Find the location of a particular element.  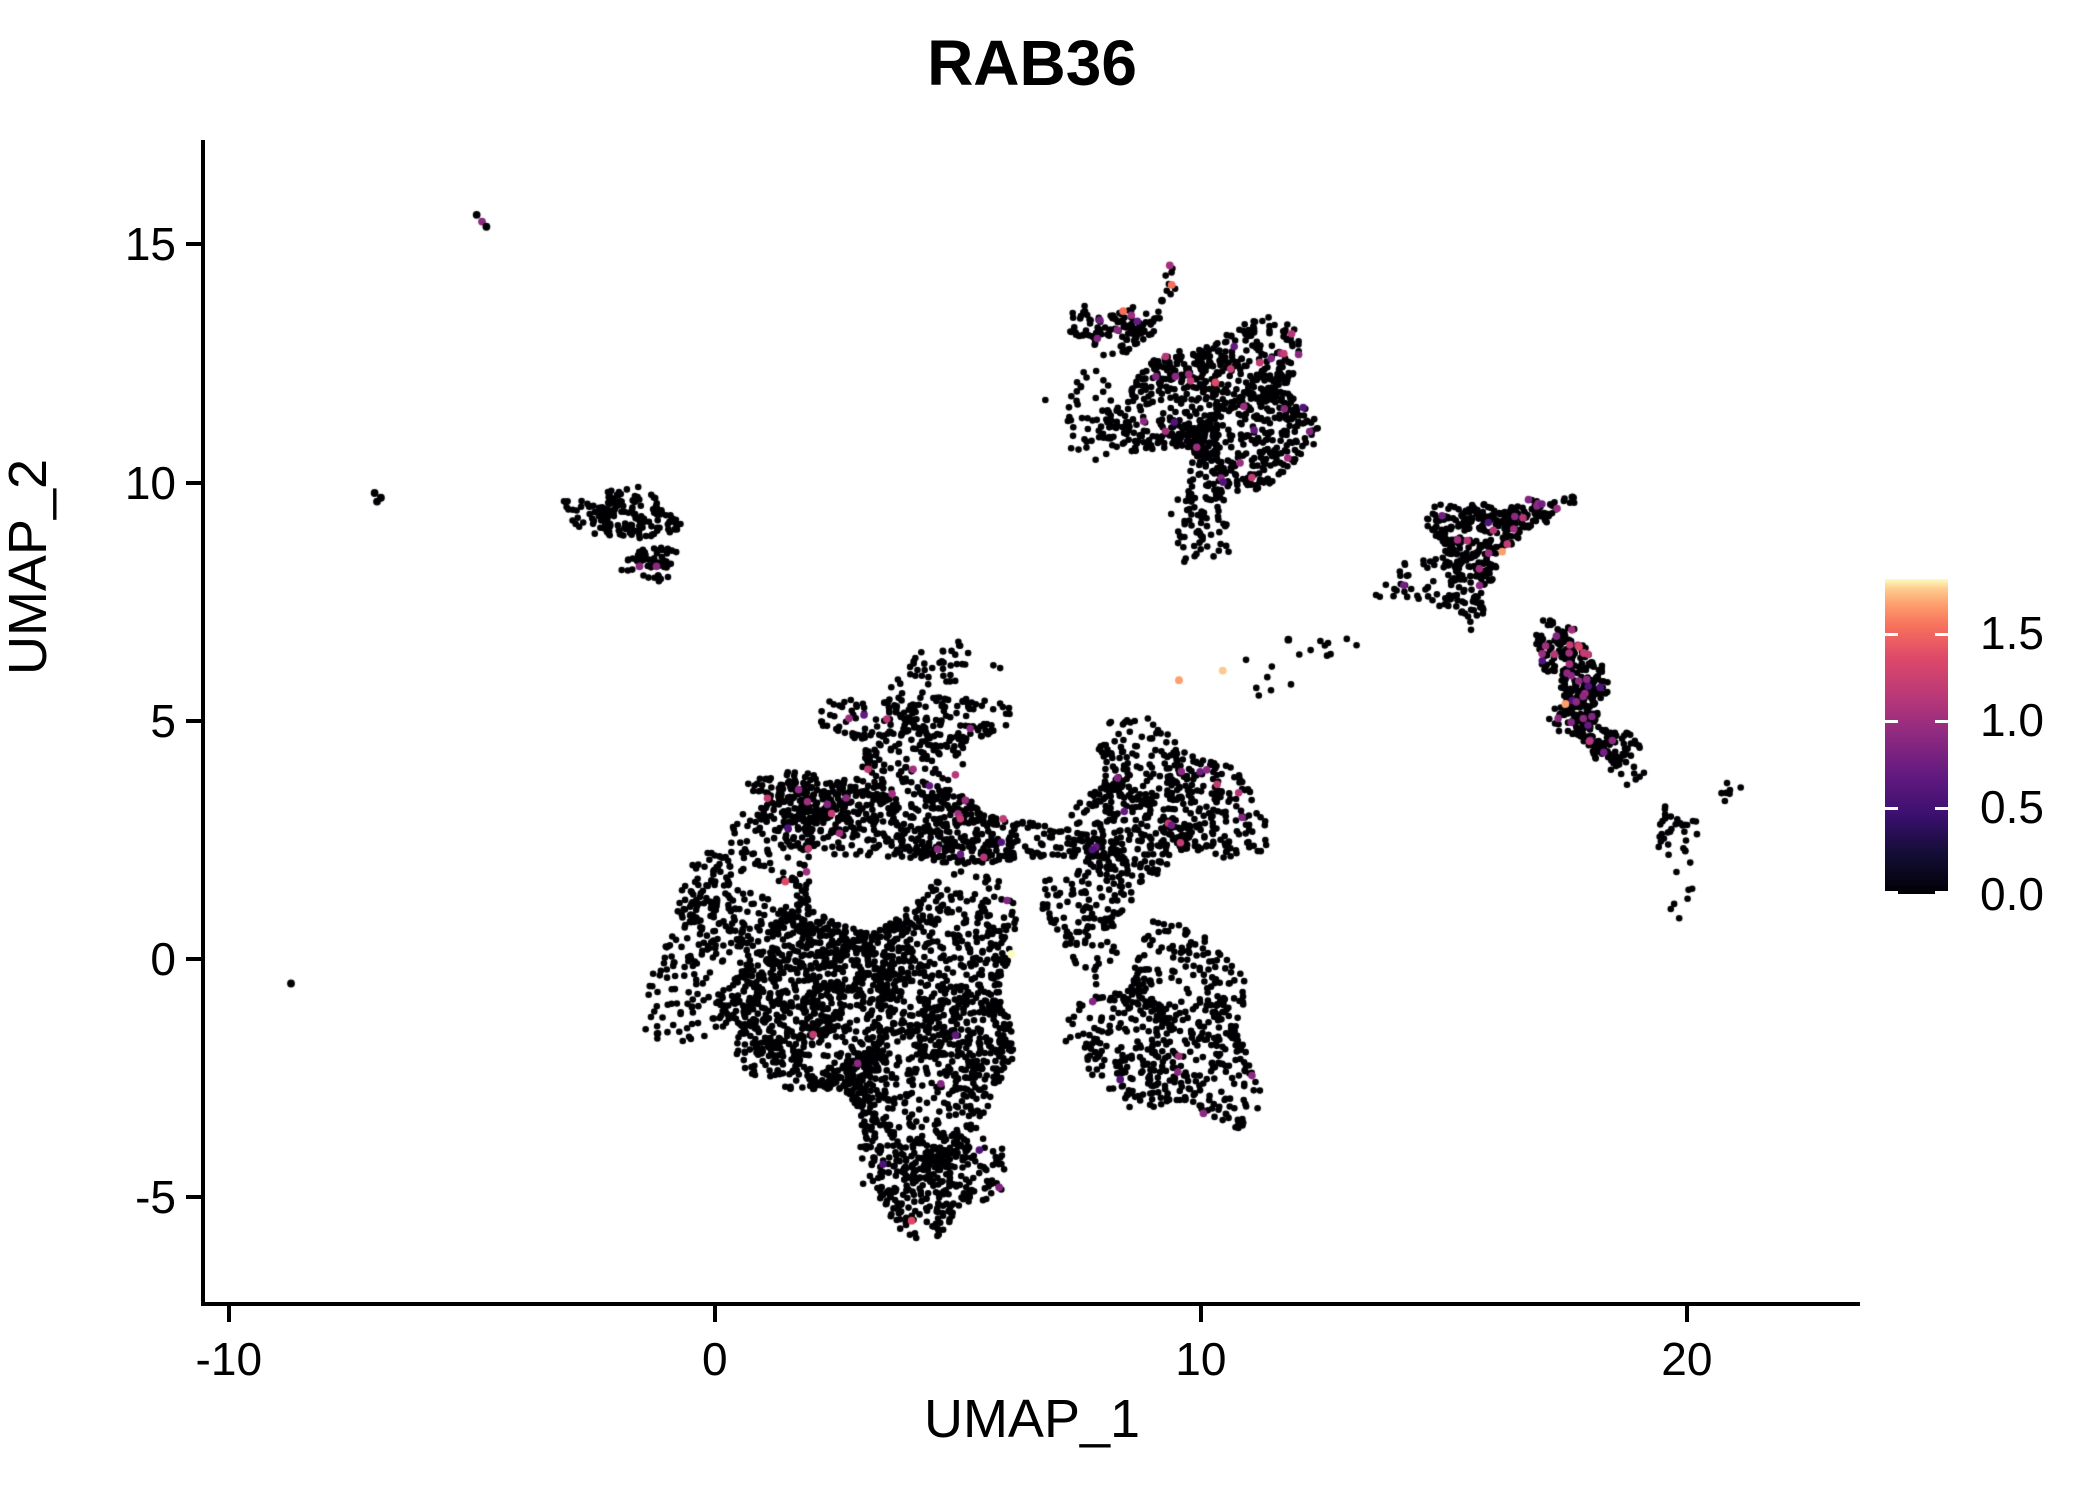

x-tick-label: -10 is located at coordinates (229, 1359).